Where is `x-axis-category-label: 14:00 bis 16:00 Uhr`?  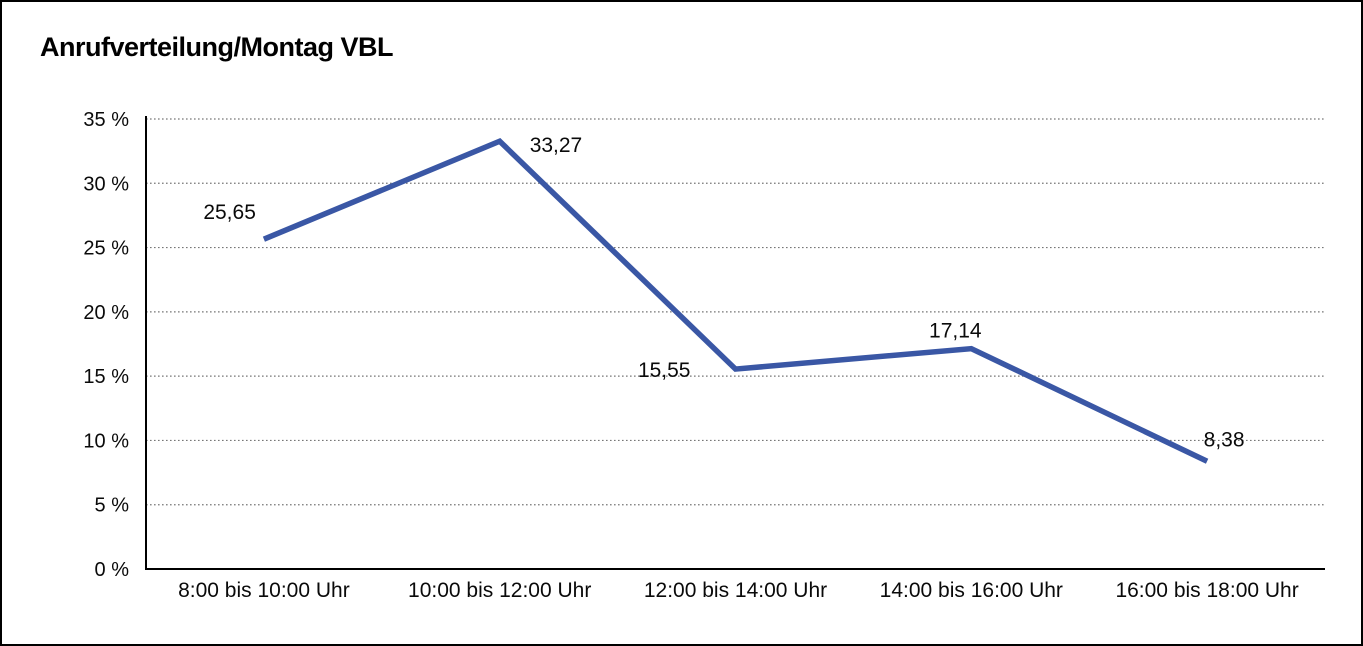 x-axis-category-label: 14:00 bis 16:00 Uhr is located at coordinates (971, 590).